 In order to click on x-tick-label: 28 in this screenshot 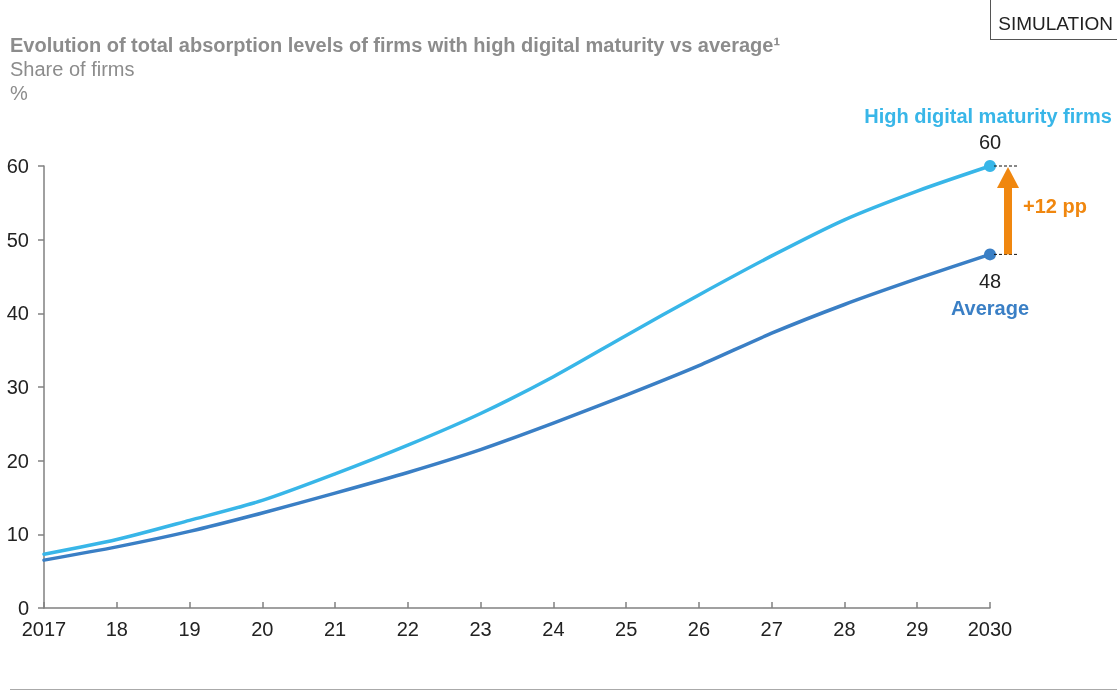, I will do `click(844, 629)`.